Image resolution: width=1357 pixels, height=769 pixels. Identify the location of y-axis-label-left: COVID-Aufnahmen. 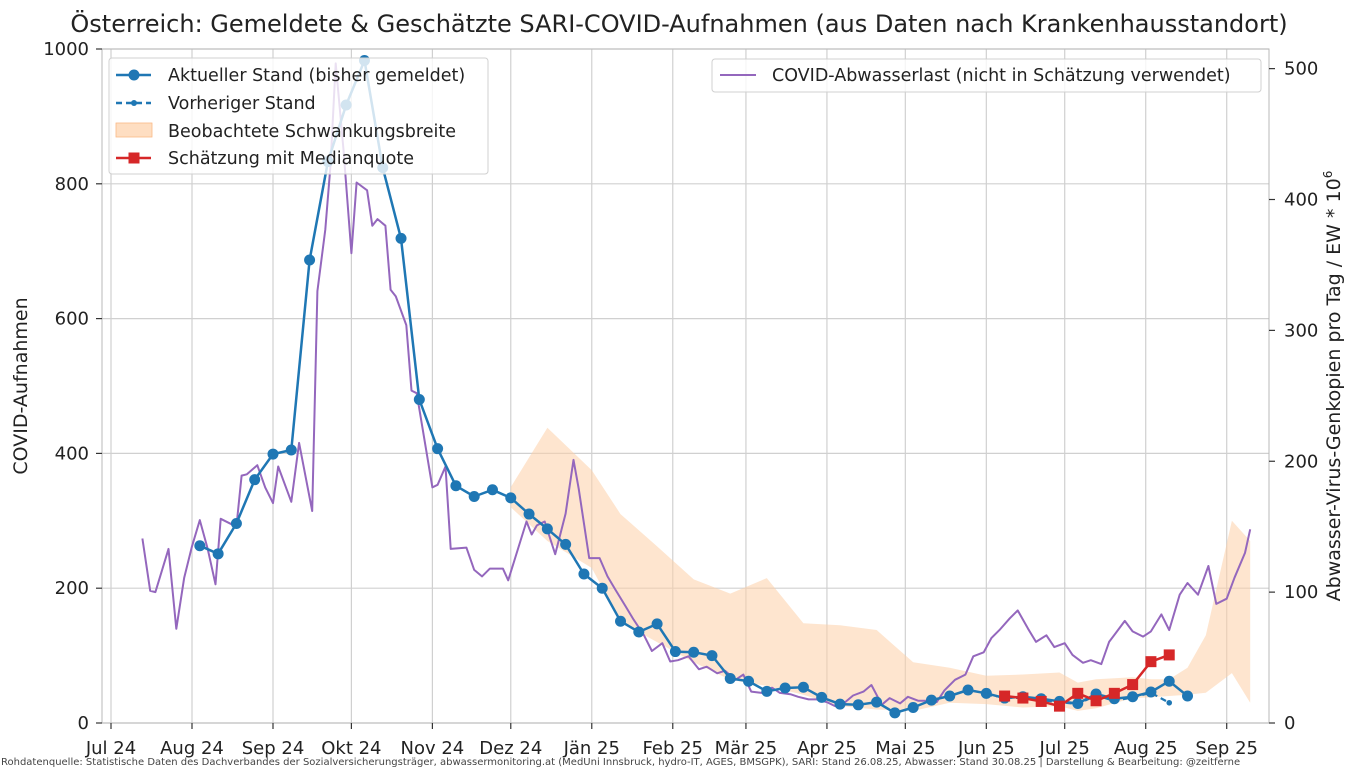
(21, 385).